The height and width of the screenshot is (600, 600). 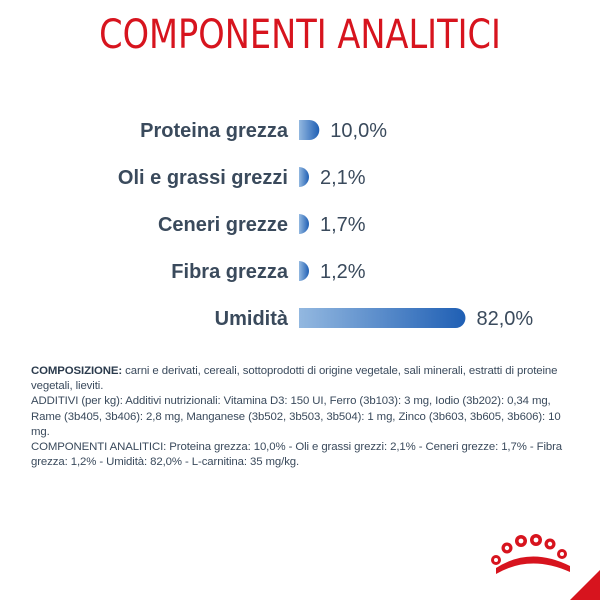 I want to click on crown-logo, so click(x=530, y=554).